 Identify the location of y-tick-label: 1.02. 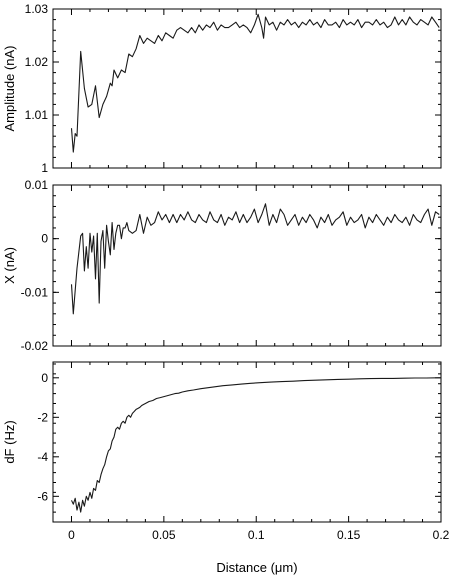
(37, 62).